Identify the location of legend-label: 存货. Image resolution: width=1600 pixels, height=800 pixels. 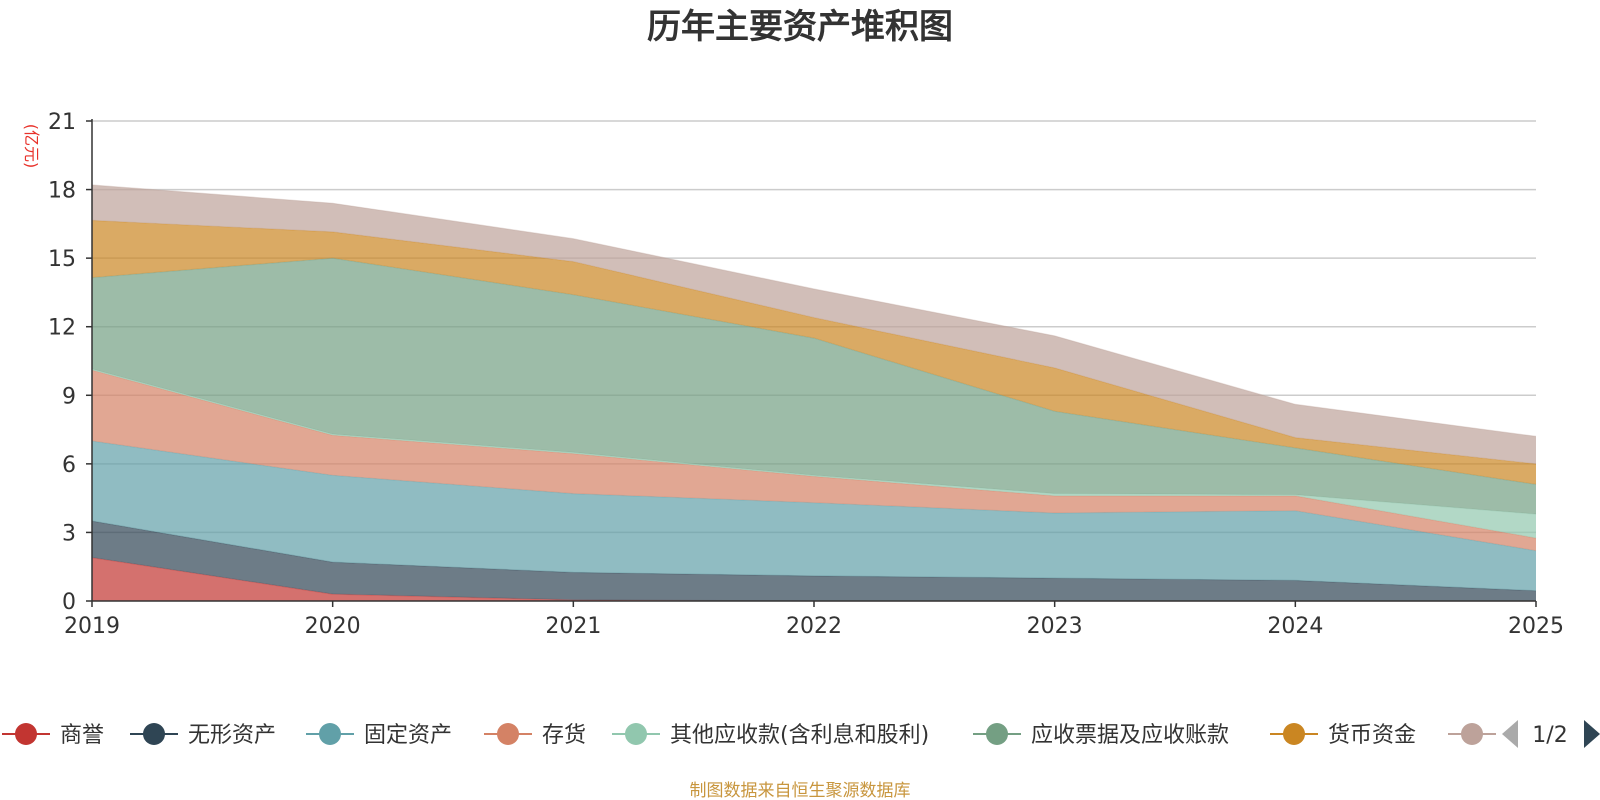
(564, 735).